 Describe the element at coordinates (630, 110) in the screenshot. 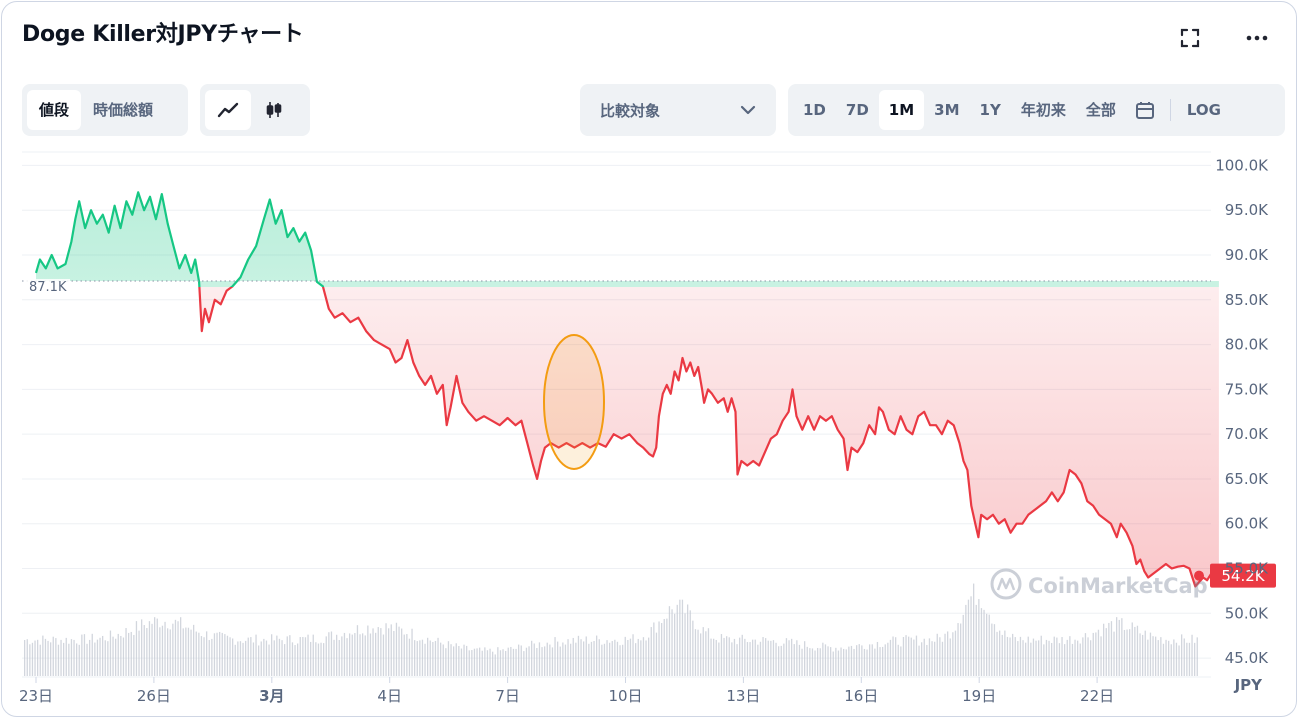

I see `compare-label: 比較対象` at that location.